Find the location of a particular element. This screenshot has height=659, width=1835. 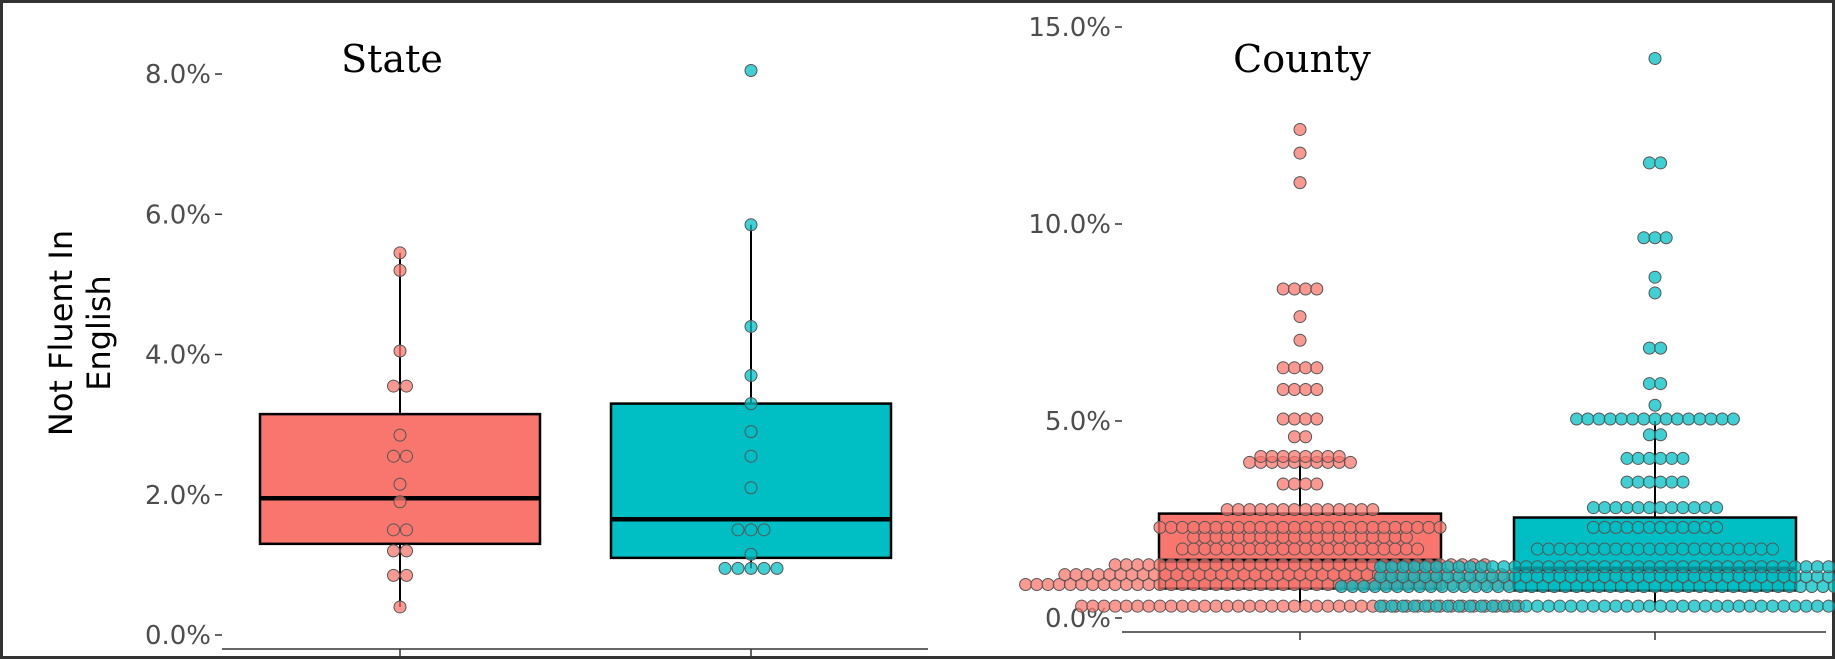

y-tick-label: 4.0% is located at coordinates (178, 356).